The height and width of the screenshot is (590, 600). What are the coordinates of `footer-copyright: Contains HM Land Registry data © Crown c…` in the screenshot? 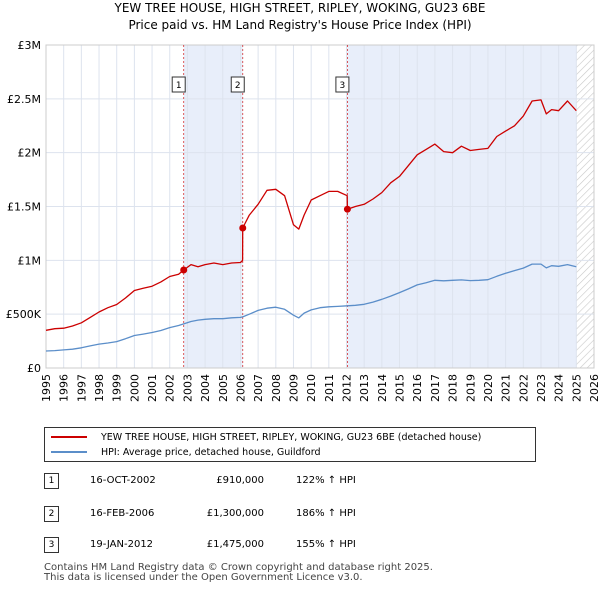 It's located at (238, 567).